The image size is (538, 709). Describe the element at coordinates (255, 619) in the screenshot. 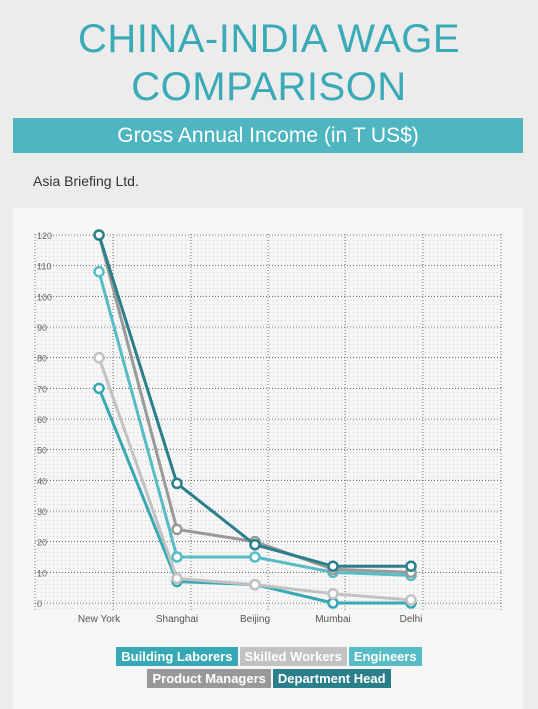

I see `x-tick-label: Beijing` at that location.